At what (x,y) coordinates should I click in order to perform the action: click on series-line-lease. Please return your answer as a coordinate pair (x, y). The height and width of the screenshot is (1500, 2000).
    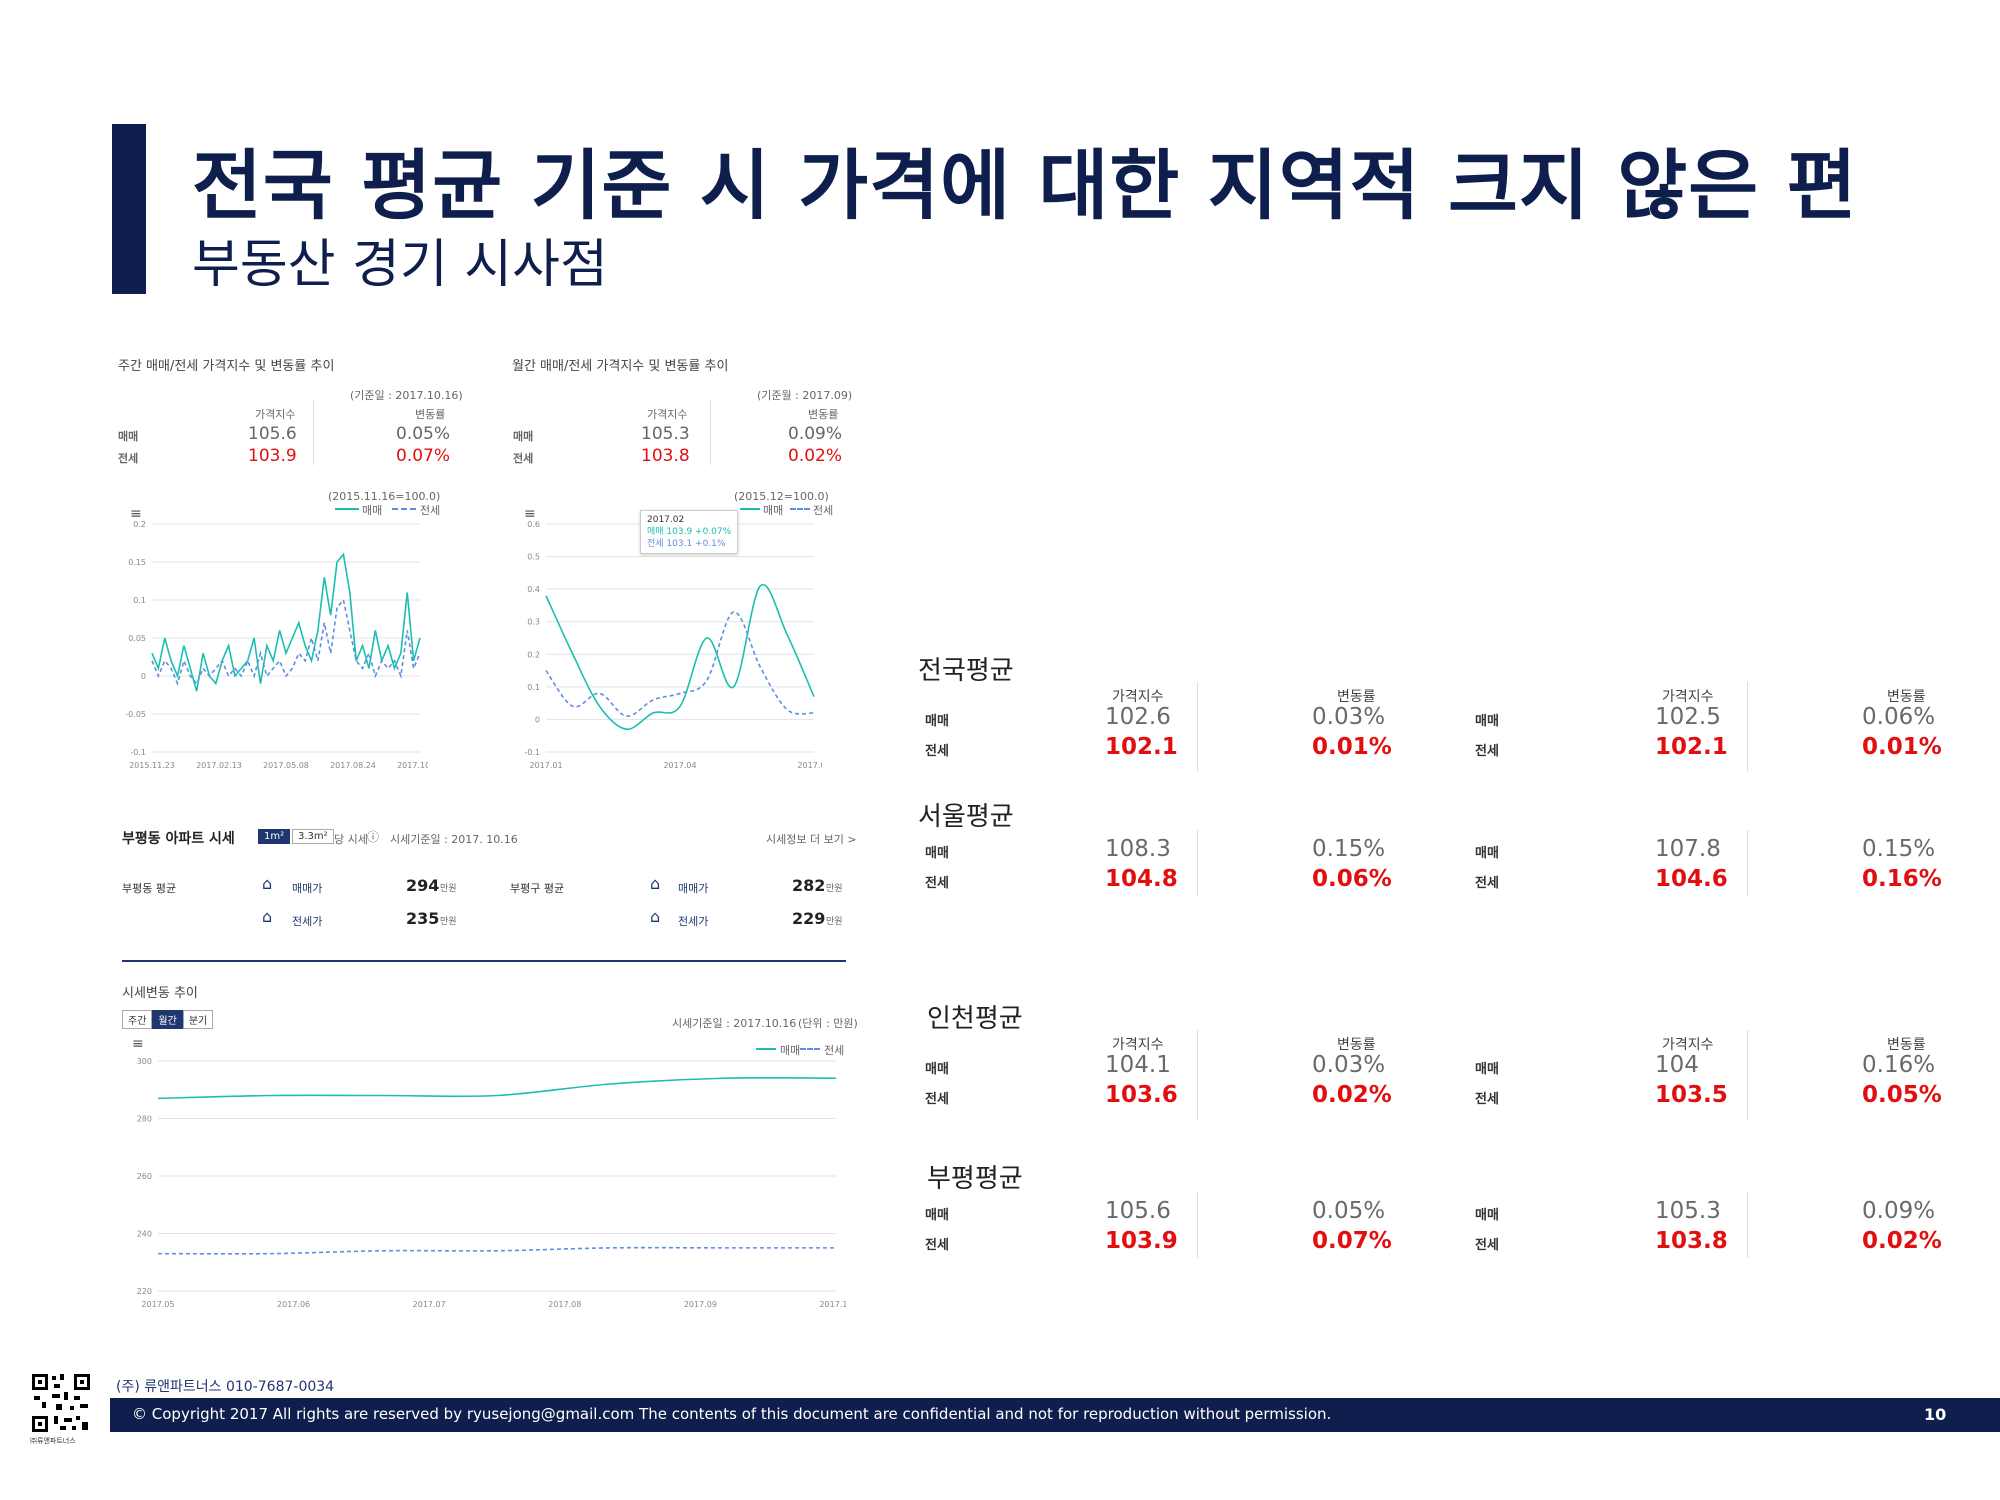
    Looking at the image, I should click on (680, 664).